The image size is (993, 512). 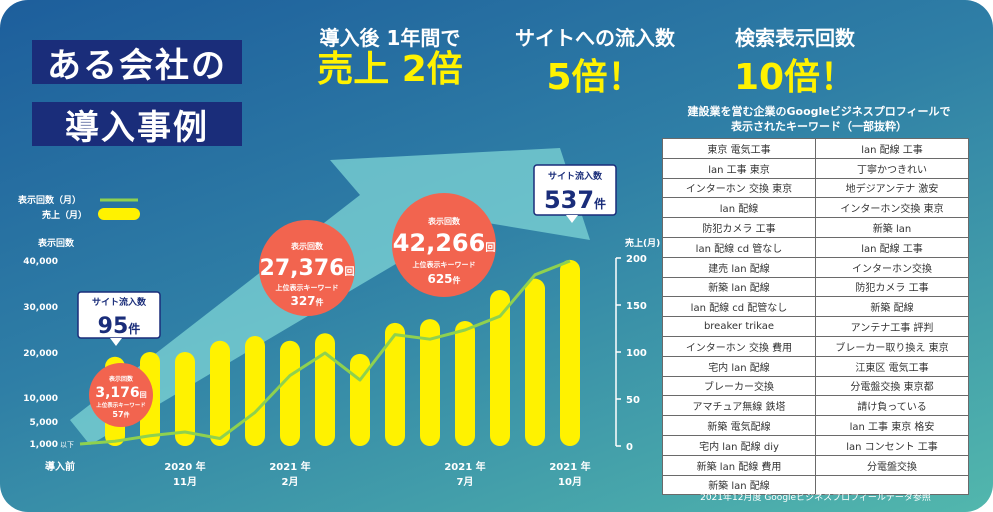 What do you see at coordinates (739, 227) in the screenshot?
I see `keyword-cell: 防犯カメラ 工事` at bounding box center [739, 227].